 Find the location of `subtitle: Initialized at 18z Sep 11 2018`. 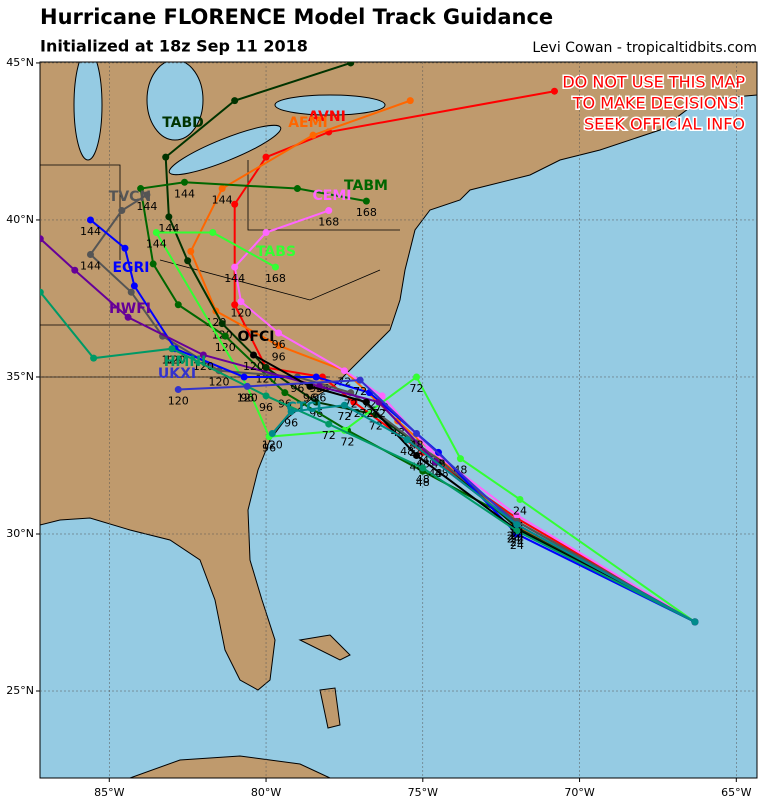

subtitle: Initialized at 18z Sep 11 2018 is located at coordinates (174, 46).